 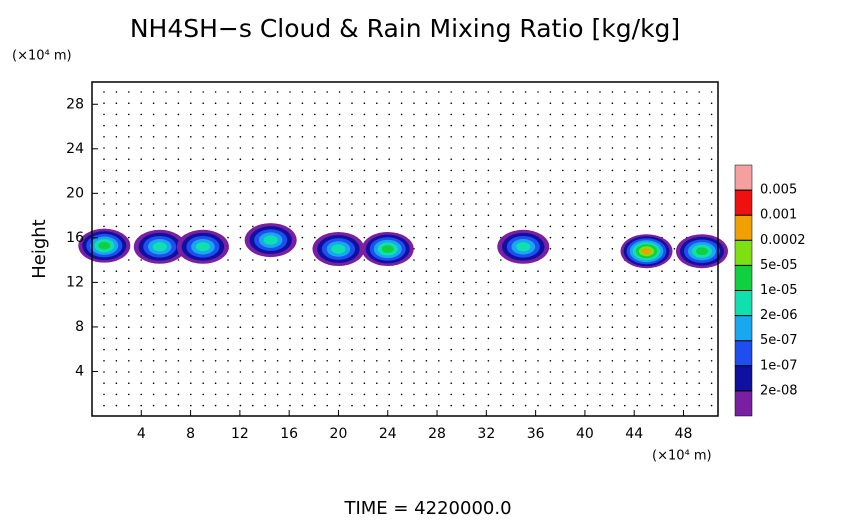 What do you see at coordinates (75, 193) in the screenshot?
I see `y-tick-label: 20` at bounding box center [75, 193].